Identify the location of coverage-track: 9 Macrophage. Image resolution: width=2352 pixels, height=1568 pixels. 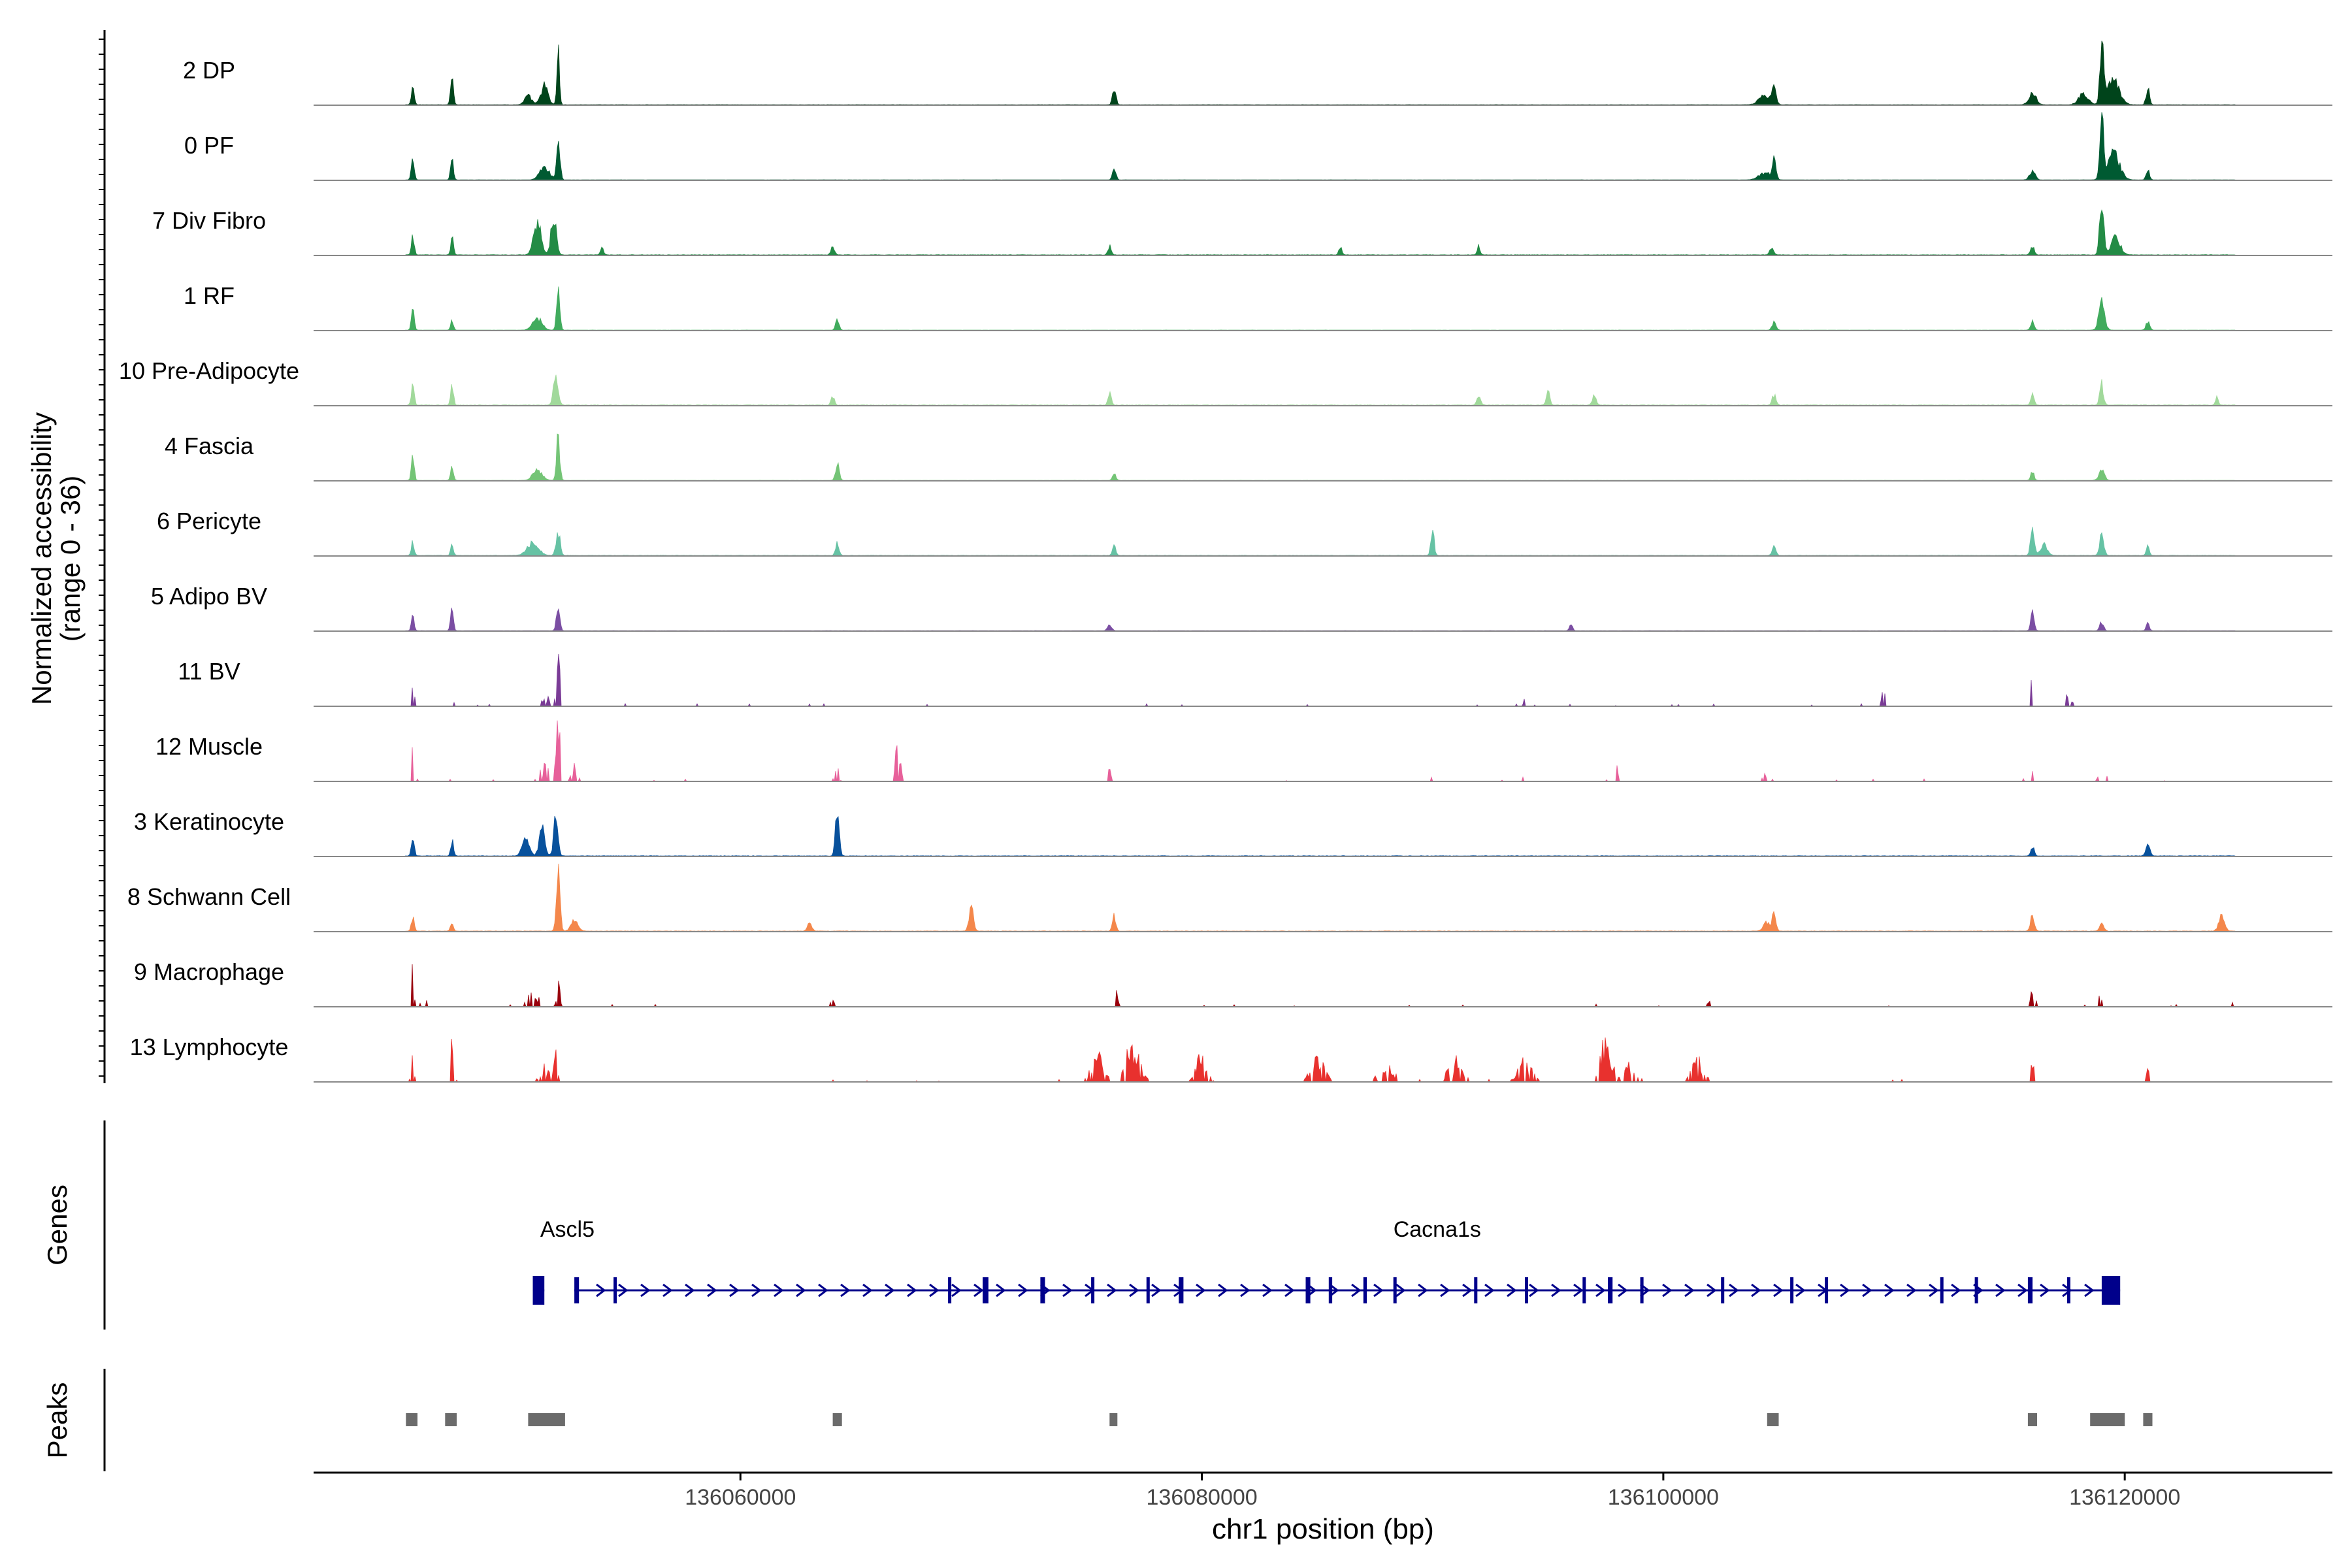
(1233, 982).